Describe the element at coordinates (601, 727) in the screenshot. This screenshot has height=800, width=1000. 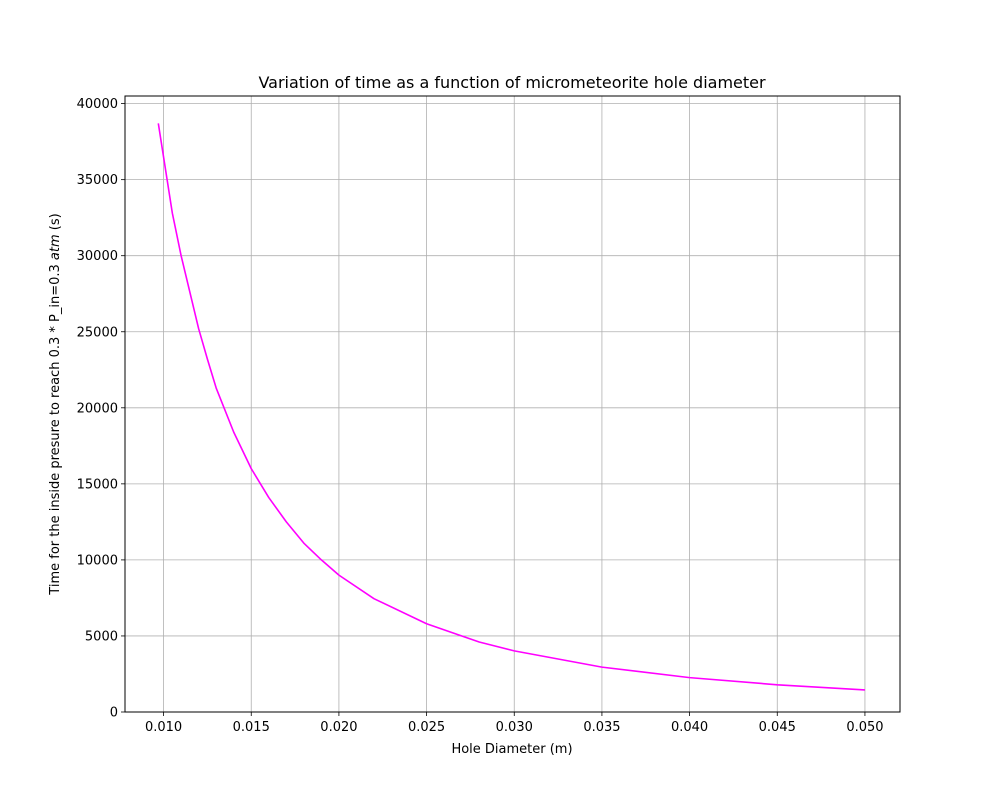
I see `x-tick-label: 0.035` at that location.